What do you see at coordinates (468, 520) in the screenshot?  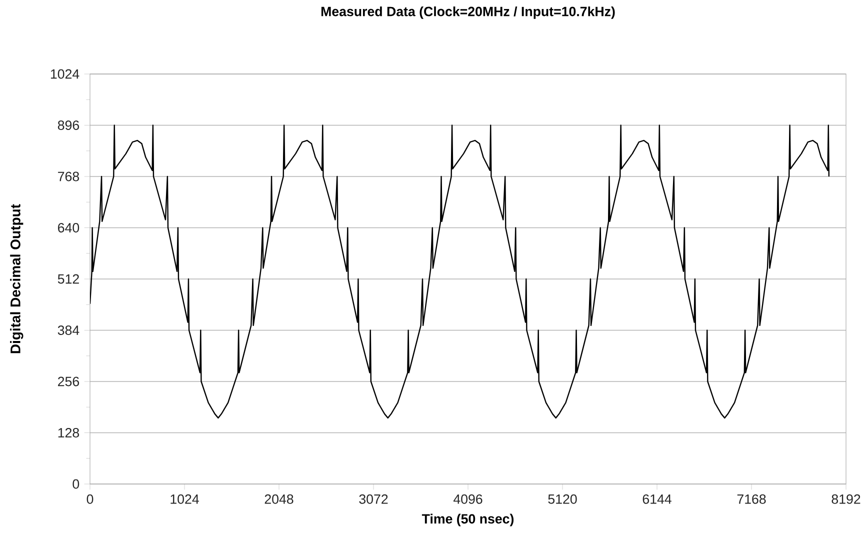 I see `x-axis-title: Time (50 nsec)` at bounding box center [468, 520].